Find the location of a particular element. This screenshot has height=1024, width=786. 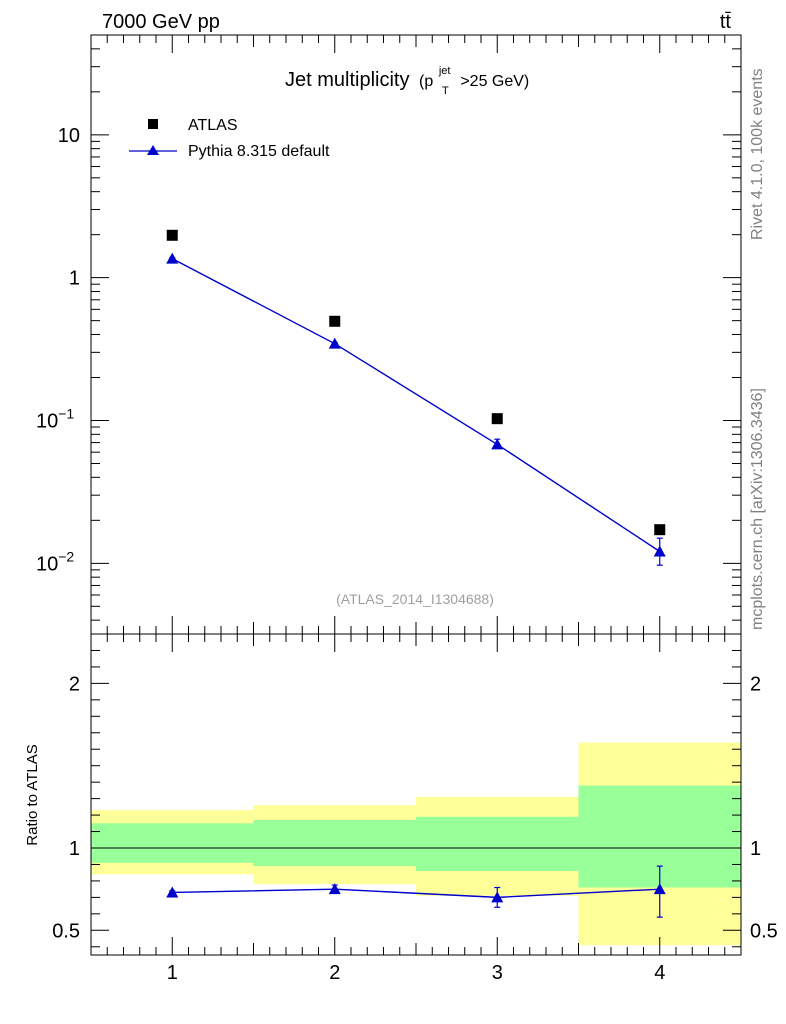

chart-title-subscript: T is located at coordinates (445, 91).